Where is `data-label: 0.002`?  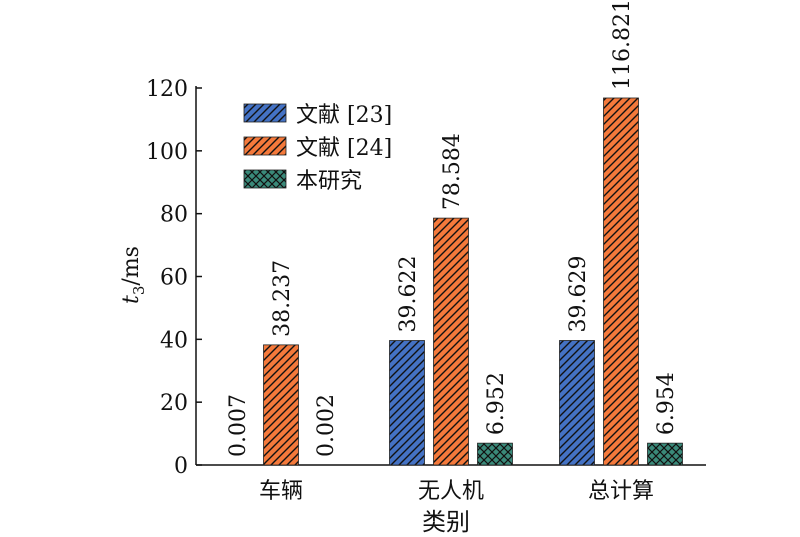
data-label: 0.002 is located at coordinates (326, 425).